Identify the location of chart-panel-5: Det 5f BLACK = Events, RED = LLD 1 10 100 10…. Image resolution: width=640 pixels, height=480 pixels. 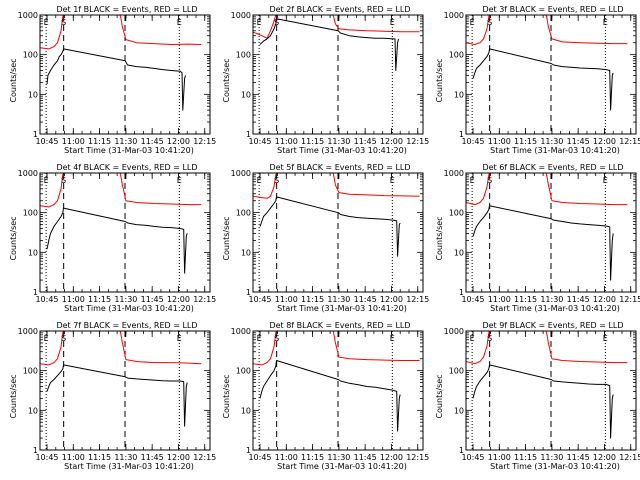
(325, 238).